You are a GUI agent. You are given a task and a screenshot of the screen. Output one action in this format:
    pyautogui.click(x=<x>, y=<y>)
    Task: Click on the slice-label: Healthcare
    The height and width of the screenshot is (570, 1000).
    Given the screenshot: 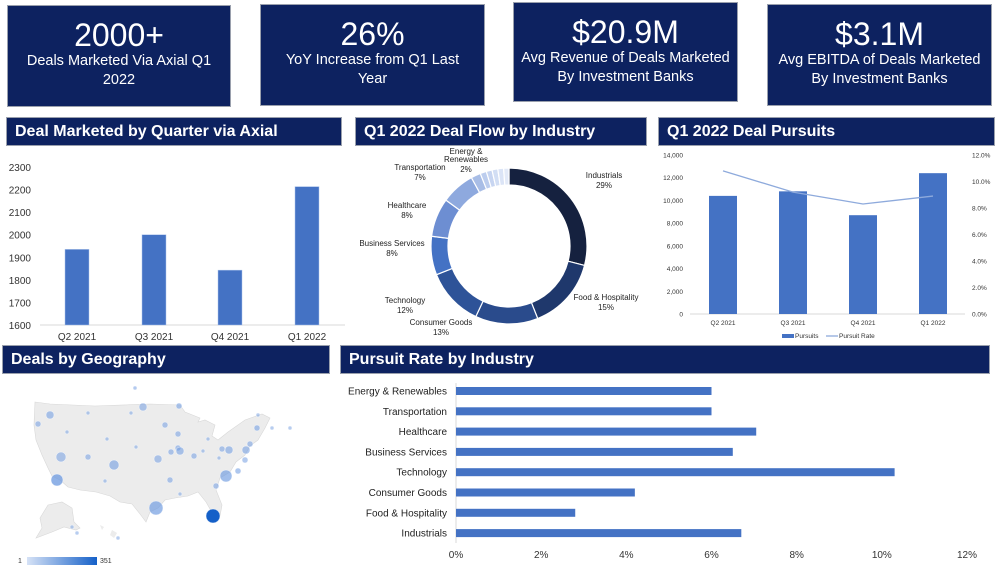 What is the action you would take?
    pyautogui.click(x=407, y=205)
    